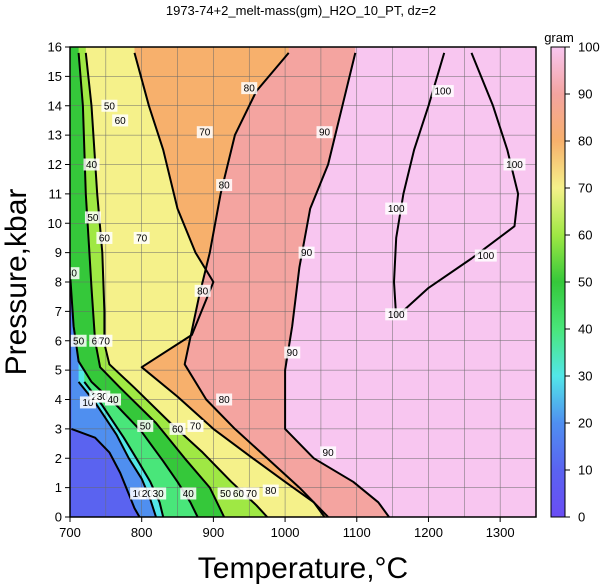 The width and height of the screenshot is (603, 587). Describe the element at coordinates (500, 532) in the screenshot. I see `x-tick-label-1300: 1300` at that location.